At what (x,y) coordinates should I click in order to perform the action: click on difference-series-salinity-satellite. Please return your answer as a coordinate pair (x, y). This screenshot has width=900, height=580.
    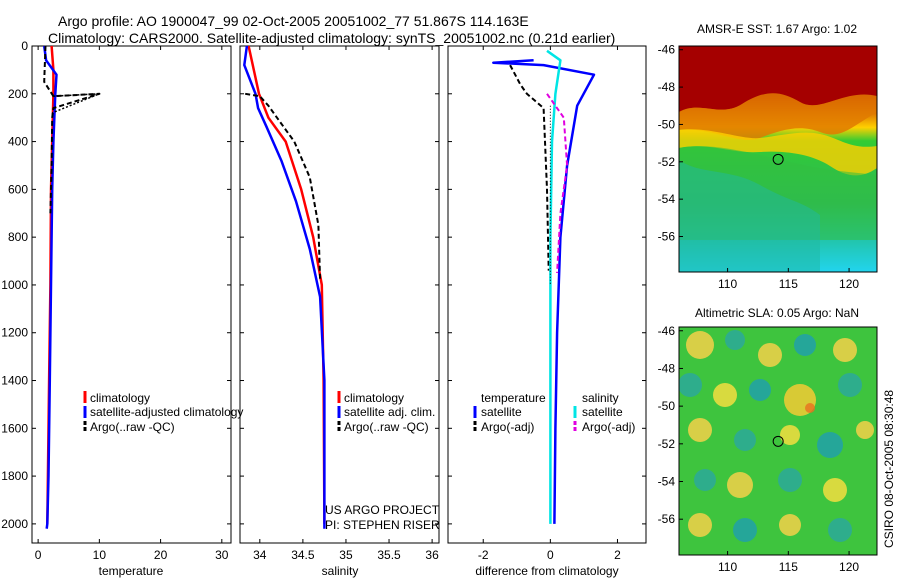
    Looking at the image, I should click on (554, 286).